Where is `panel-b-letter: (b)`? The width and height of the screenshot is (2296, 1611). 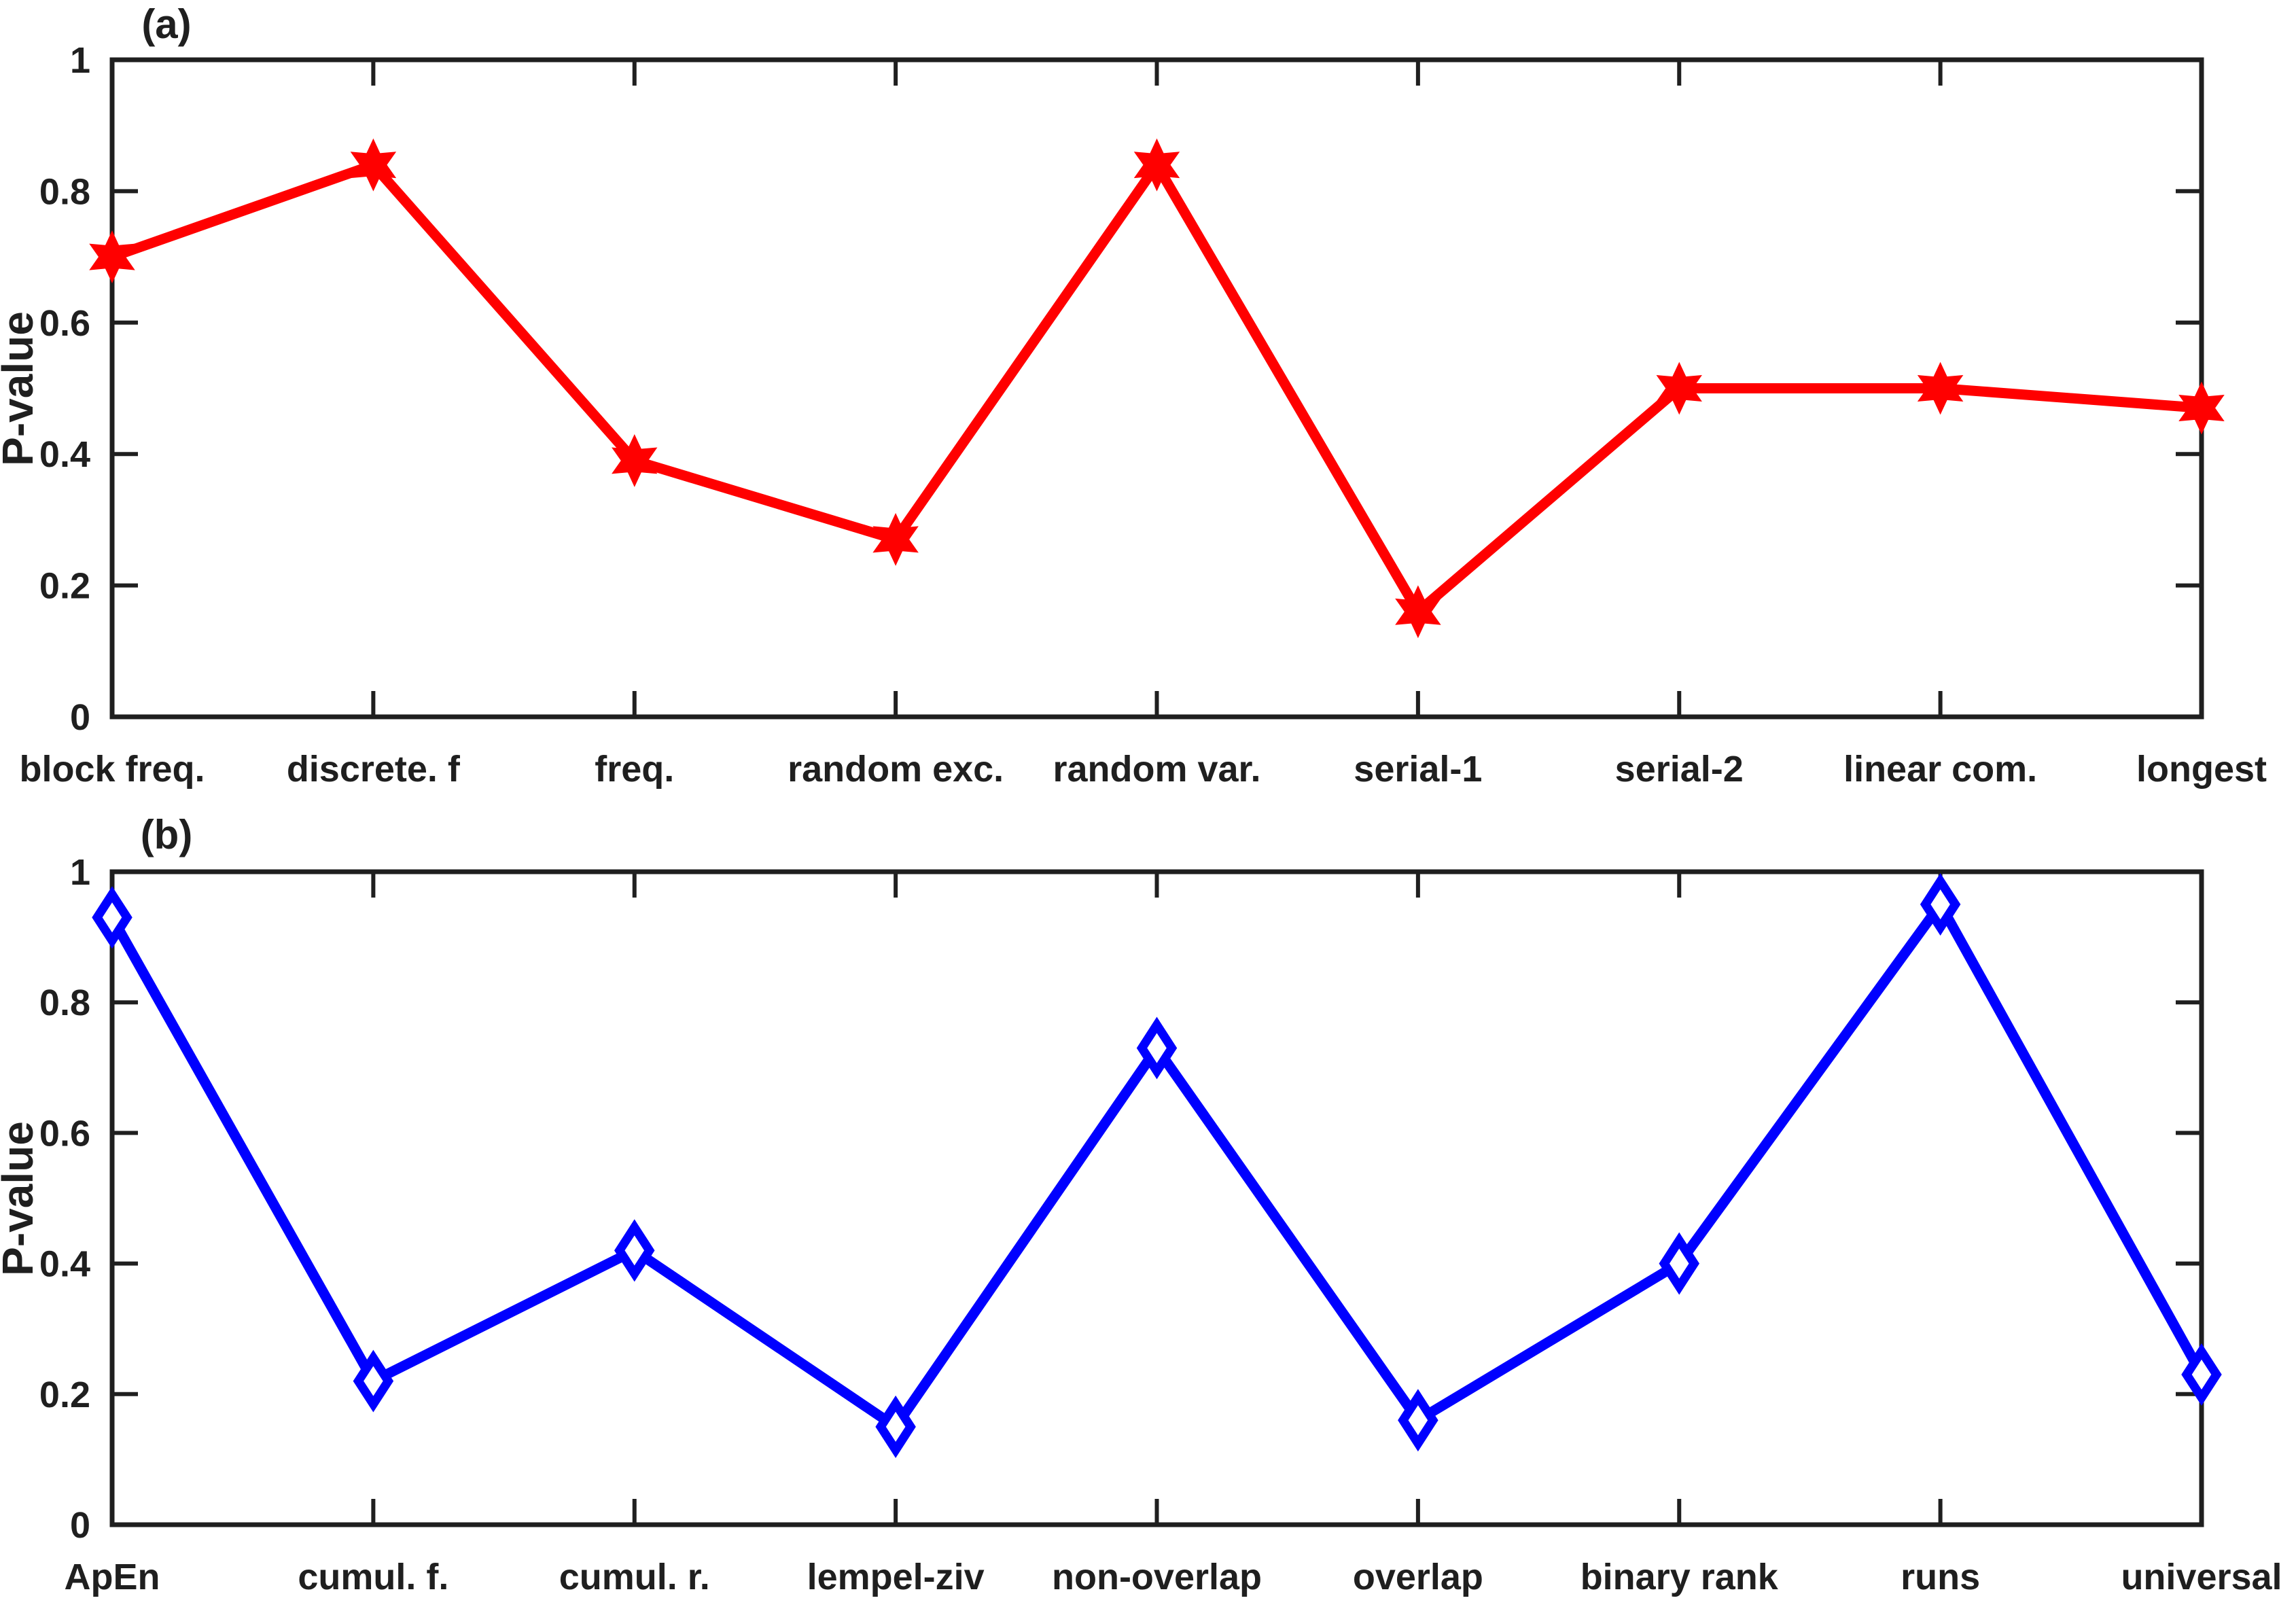
panel-b-letter: (b) is located at coordinates (167, 834).